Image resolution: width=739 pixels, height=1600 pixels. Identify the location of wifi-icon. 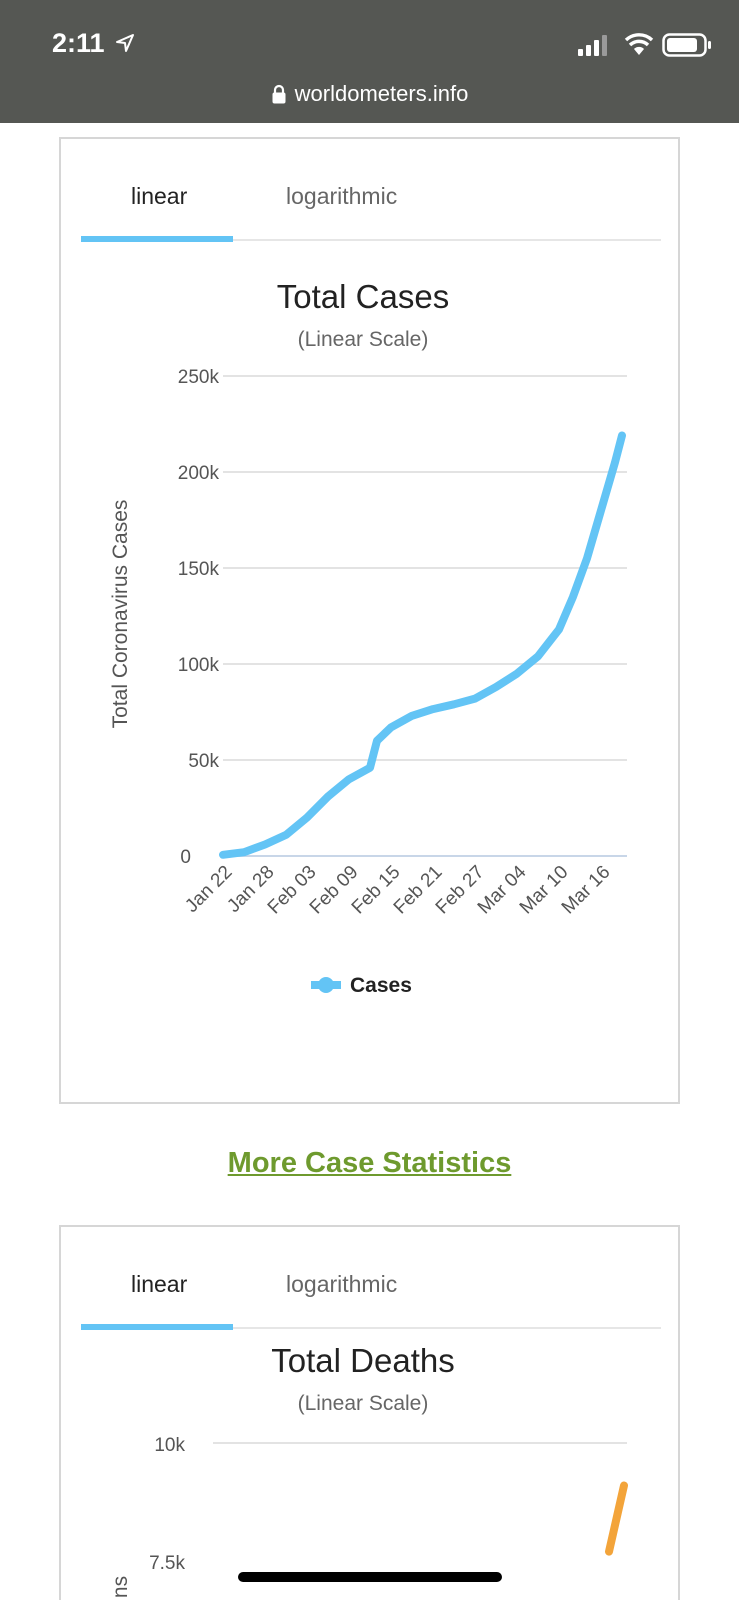
(639, 44).